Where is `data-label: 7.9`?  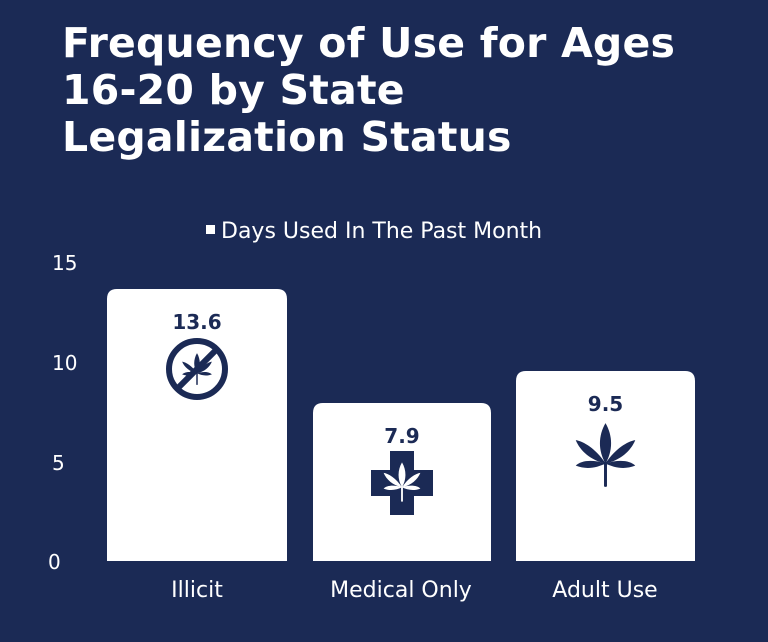
data-label: 7.9 is located at coordinates (401, 436).